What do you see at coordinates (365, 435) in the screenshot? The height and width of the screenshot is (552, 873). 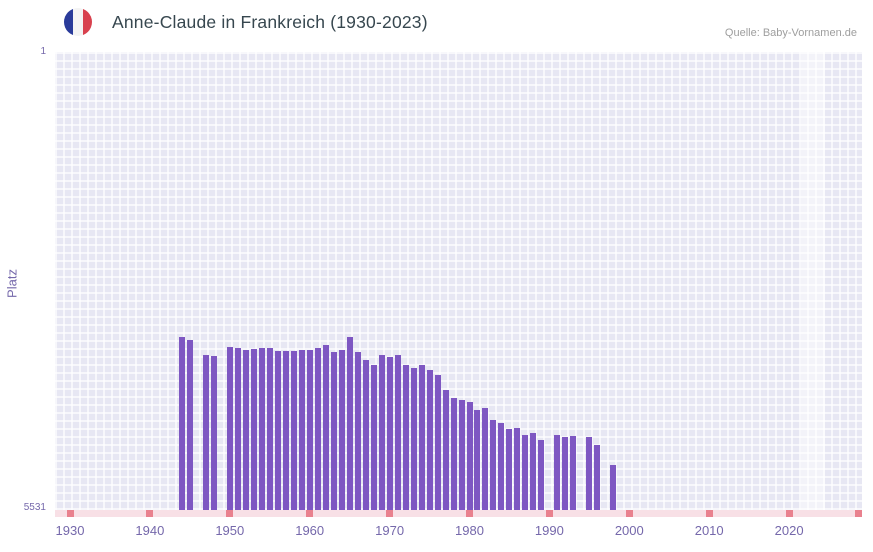 I see `chart-bar-1967` at bounding box center [365, 435].